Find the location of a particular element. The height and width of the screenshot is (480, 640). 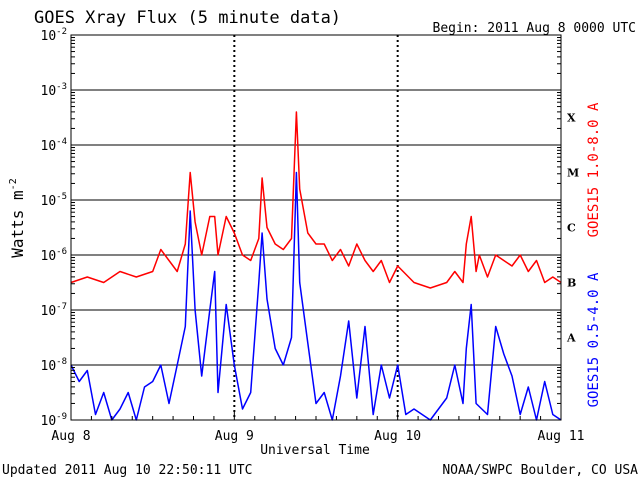

y-tick-label: 10⁻² is located at coordinates (54, 35).